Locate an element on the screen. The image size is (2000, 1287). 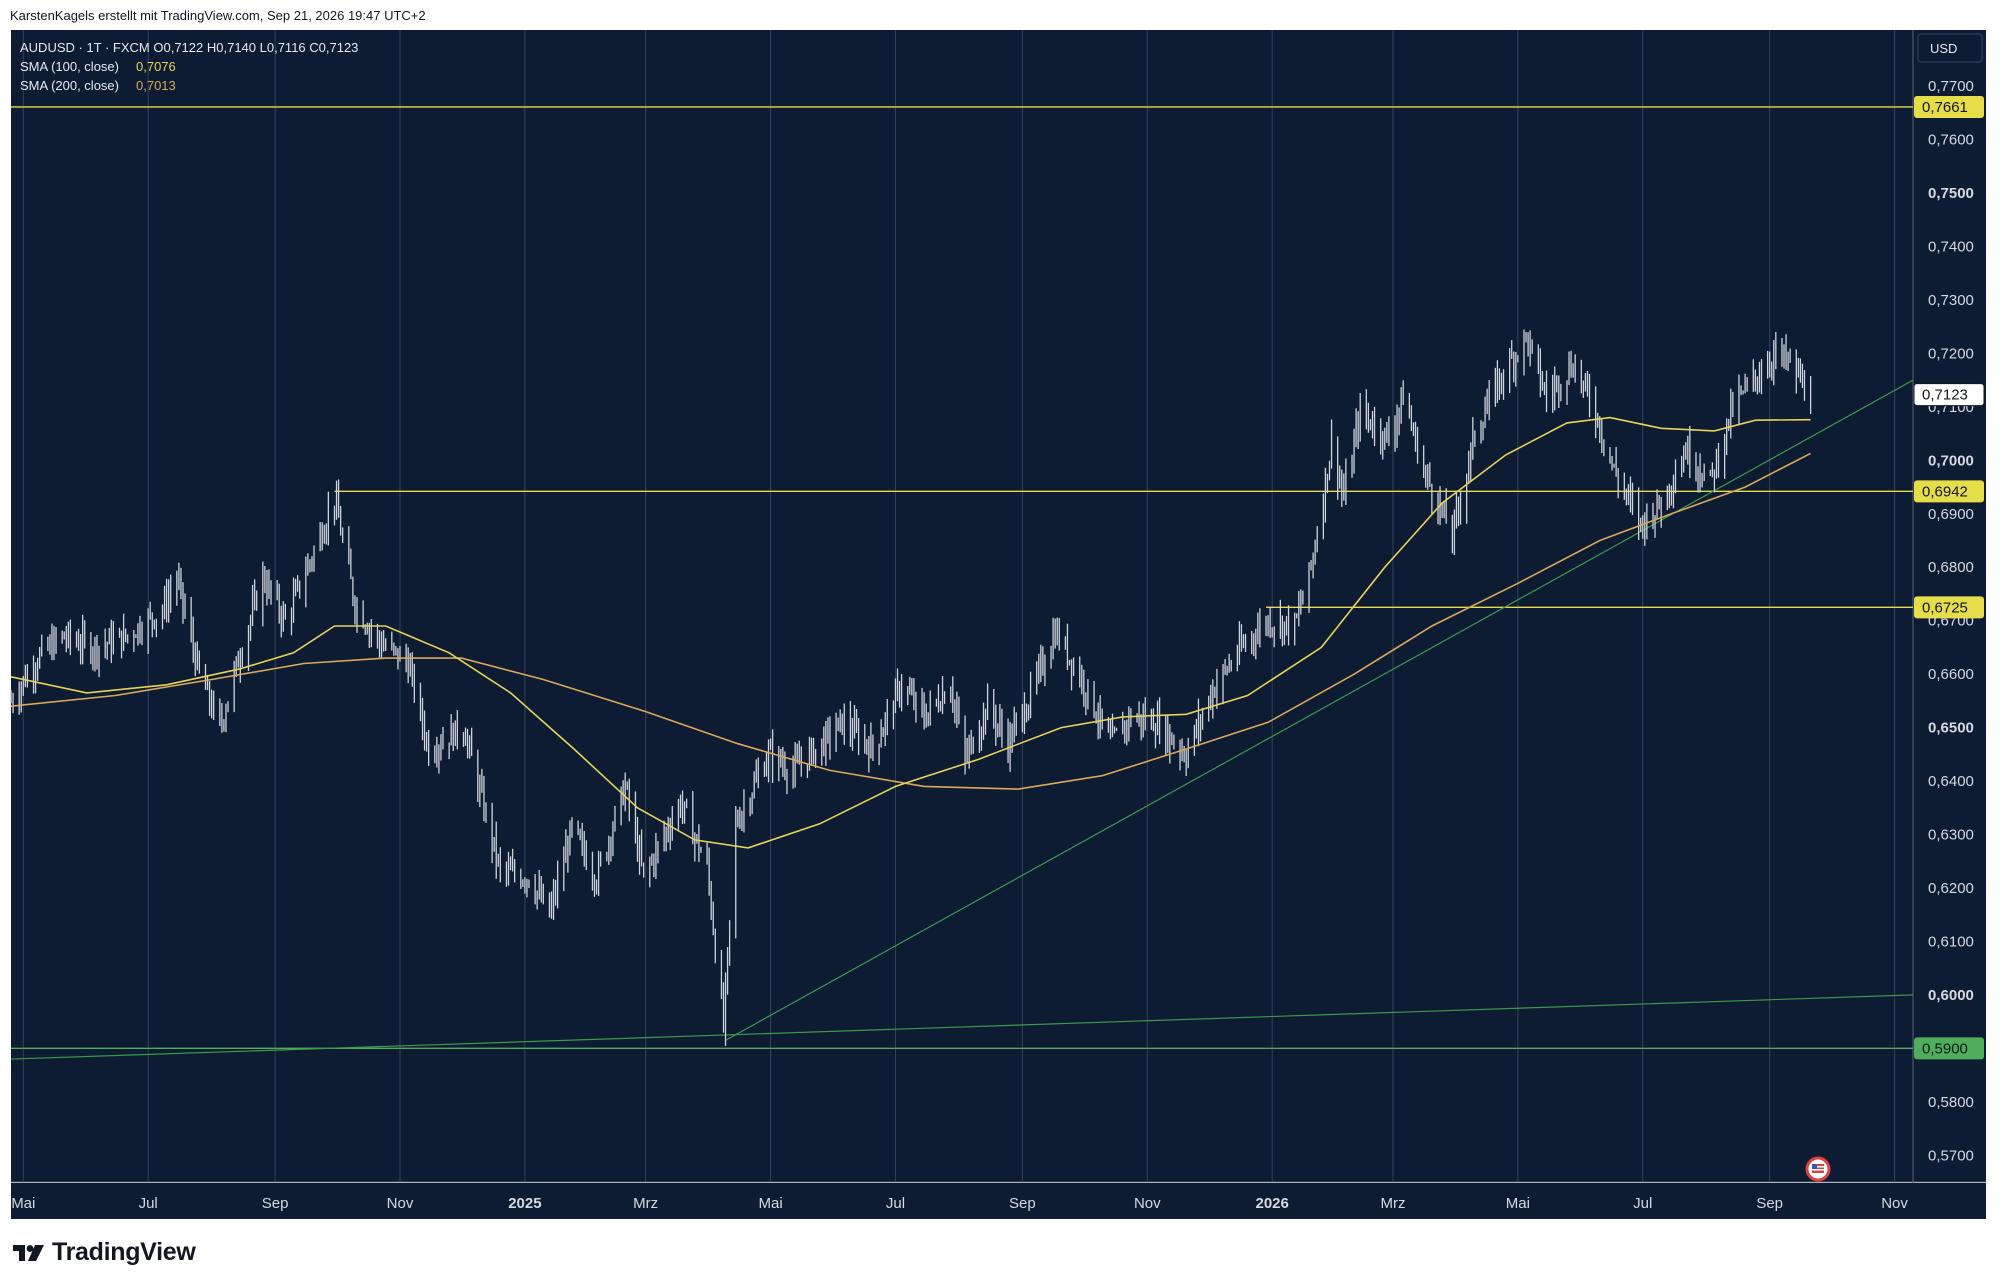
price-tick-label: 0,7000 is located at coordinates (1951, 460).